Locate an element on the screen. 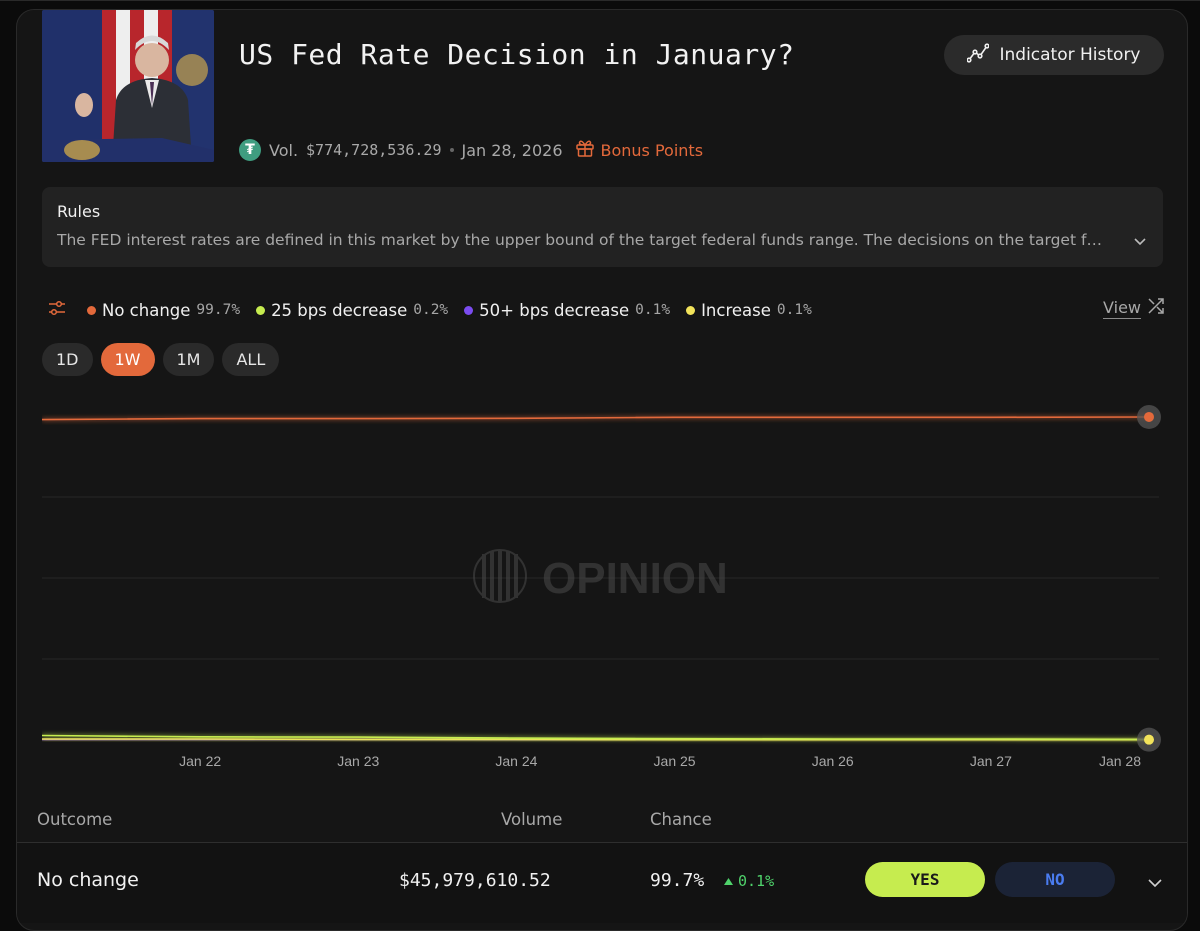 The height and width of the screenshot is (931, 1200). bonus-points-link: Bonus Points is located at coordinates (639, 150).